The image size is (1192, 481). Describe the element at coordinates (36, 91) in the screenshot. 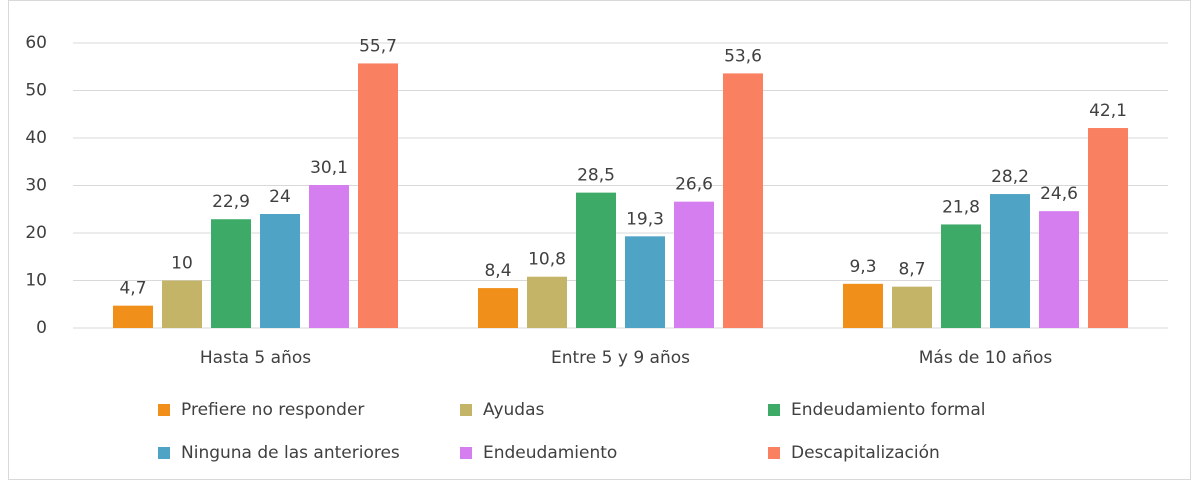

I see `y-tick-label: 50` at that location.